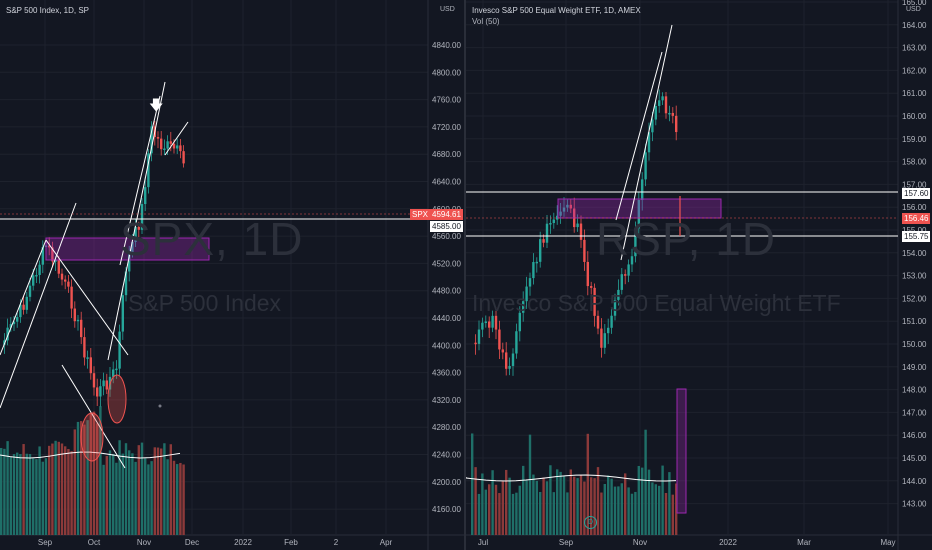 The width and height of the screenshot is (932, 550). I want to click on time-axis-label: Feb, so click(291, 542).